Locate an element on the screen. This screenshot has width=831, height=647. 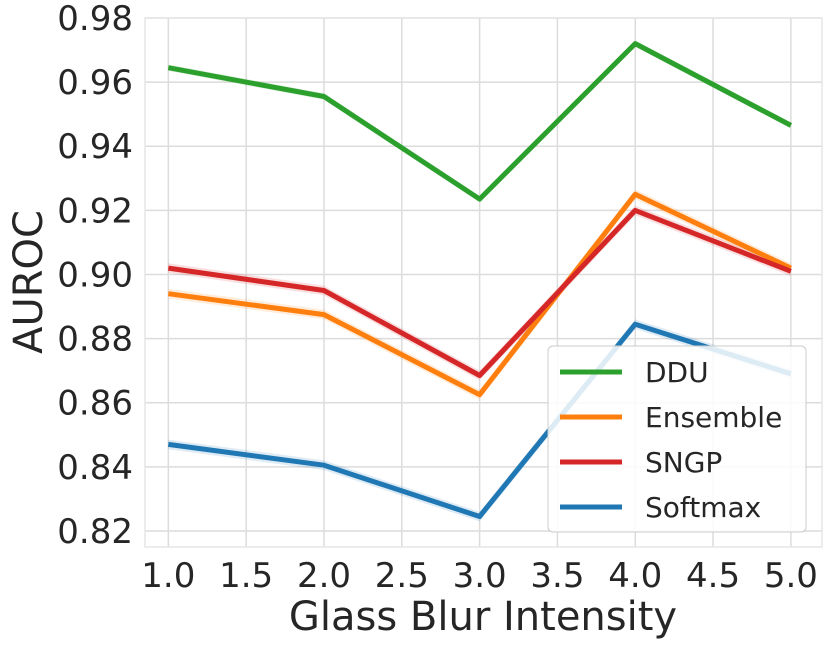
y-tick-label: 0.96 is located at coordinates (95, 83).